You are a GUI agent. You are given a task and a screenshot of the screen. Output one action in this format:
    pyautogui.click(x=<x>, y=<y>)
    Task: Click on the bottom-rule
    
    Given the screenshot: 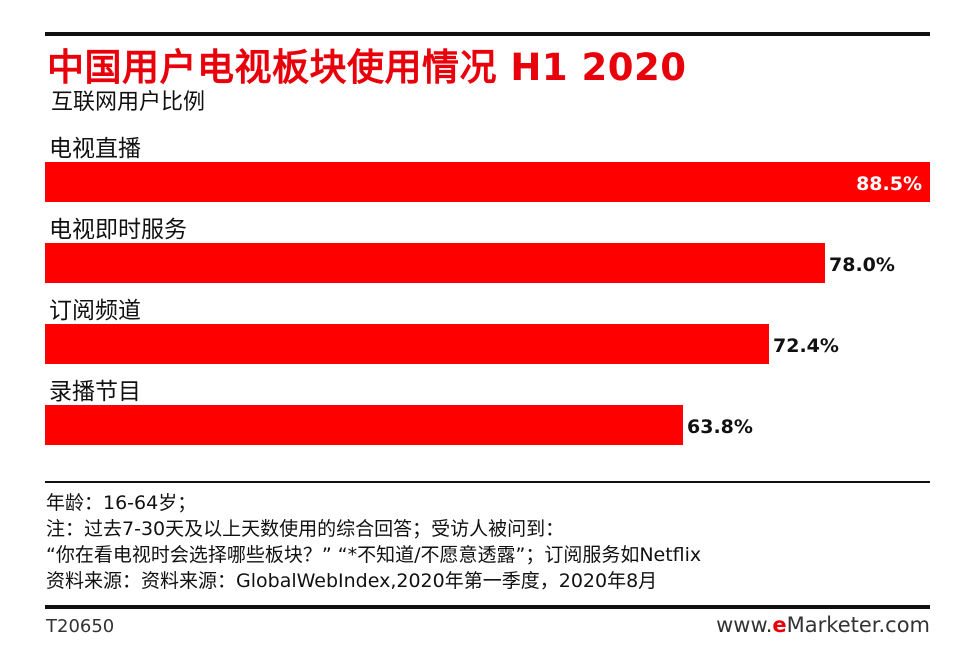 What is the action you would take?
    pyautogui.click(x=487, y=607)
    